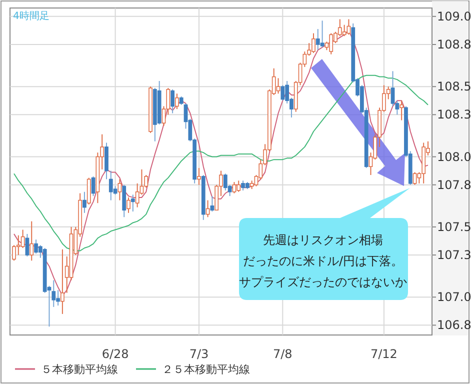  What do you see at coordinates (454, 227) in the screenshot?
I see `y-tick-label: 107.5` at bounding box center [454, 227].